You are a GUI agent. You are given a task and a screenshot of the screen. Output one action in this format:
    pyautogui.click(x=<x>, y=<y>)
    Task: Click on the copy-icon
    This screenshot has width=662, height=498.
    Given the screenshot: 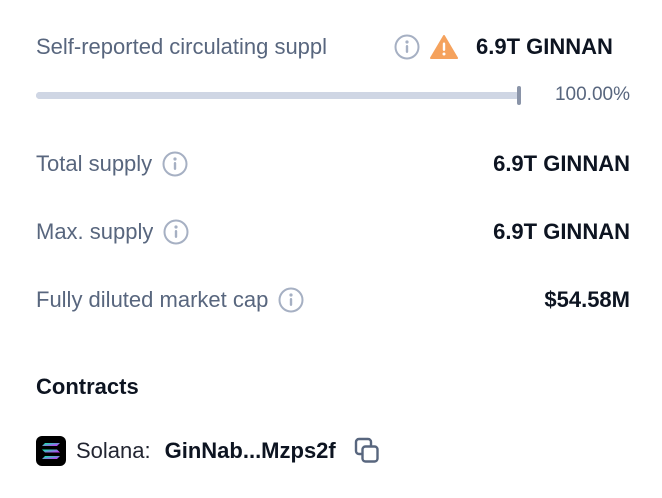 What is the action you would take?
    pyautogui.click(x=367, y=451)
    